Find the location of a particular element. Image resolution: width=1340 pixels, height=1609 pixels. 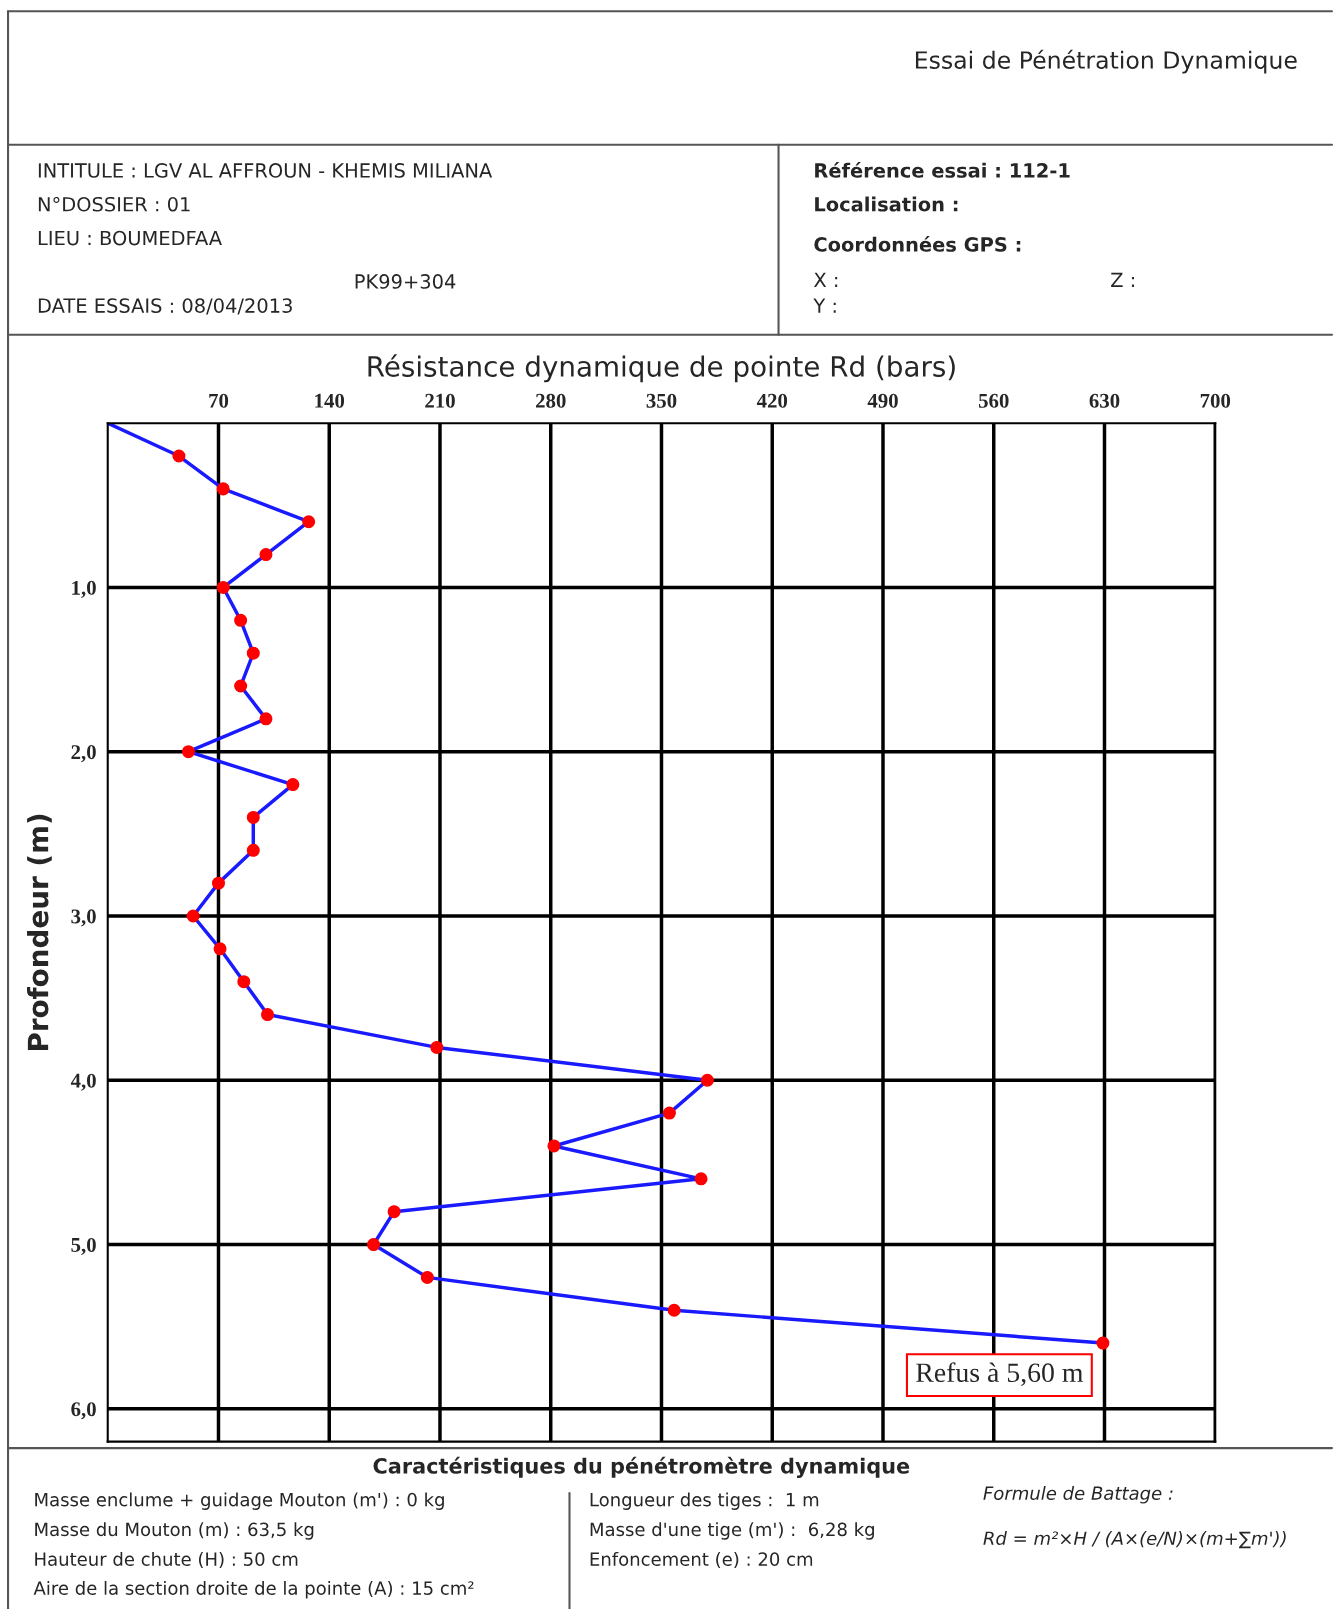

x-tick-label: 490 is located at coordinates (882, 400).